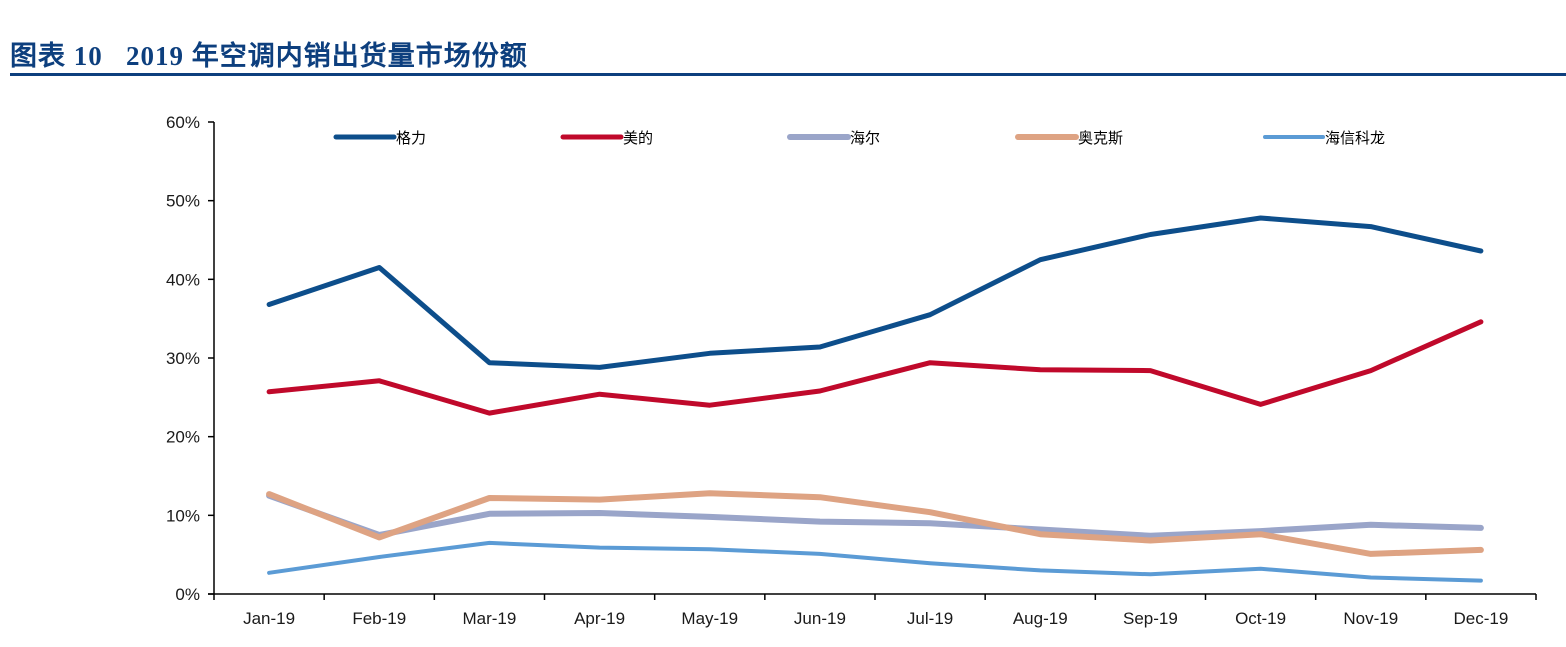 This screenshot has width=1566, height=647. What do you see at coordinates (1100, 138) in the screenshot?
I see `legend-label: 奥克斯` at bounding box center [1100, 138].